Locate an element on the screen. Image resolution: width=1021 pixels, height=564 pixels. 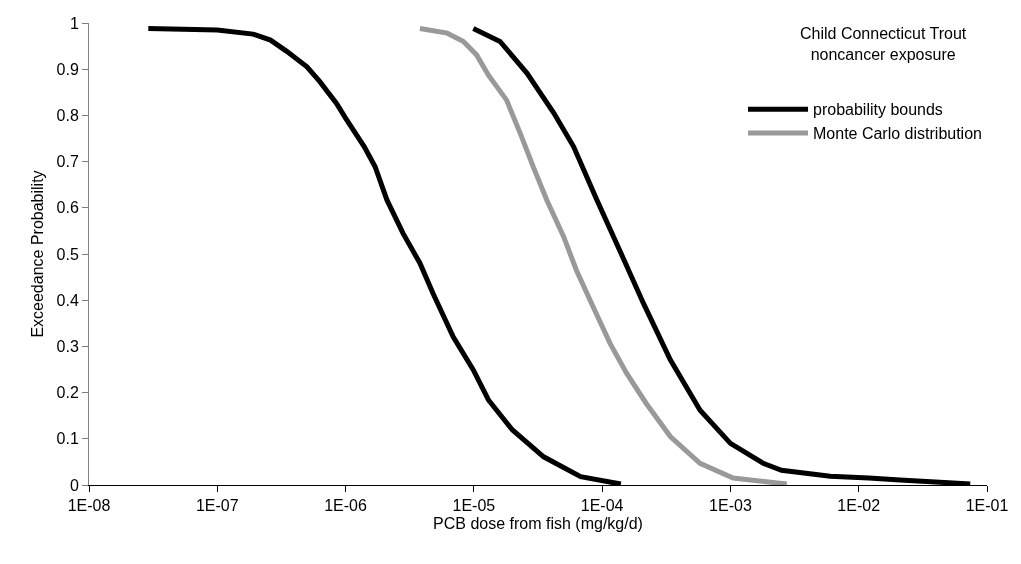
x-tick-label: 1E-04 is located at coordinates (602, 506).